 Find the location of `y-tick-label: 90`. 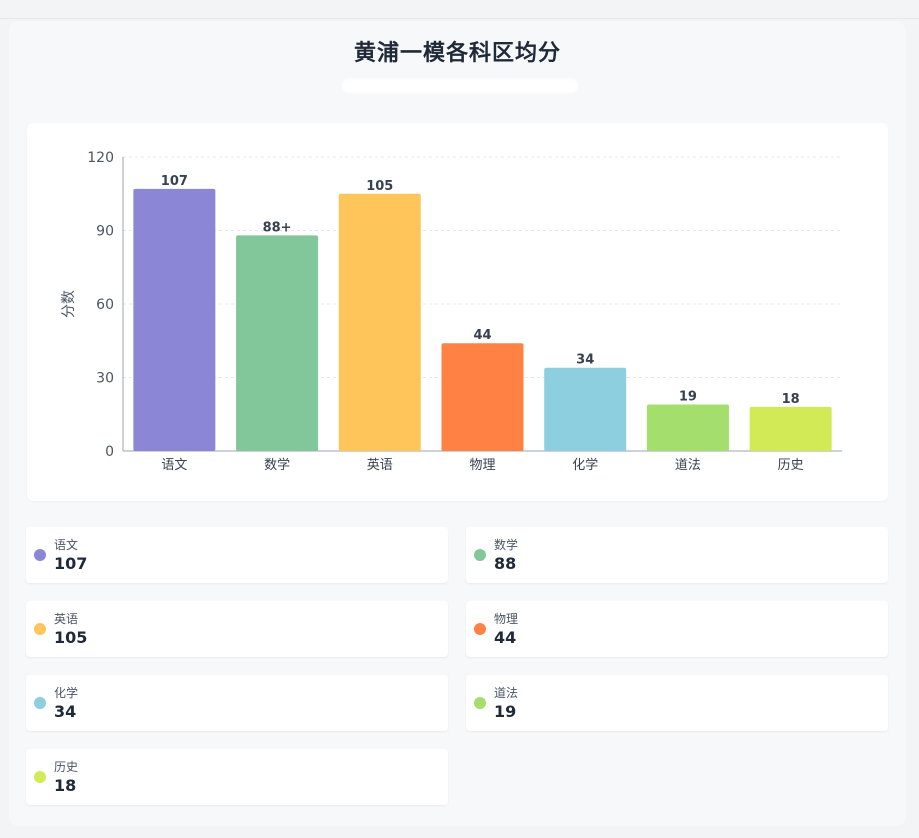

y-tick-label: 90 is located at coordinates (105, 232).